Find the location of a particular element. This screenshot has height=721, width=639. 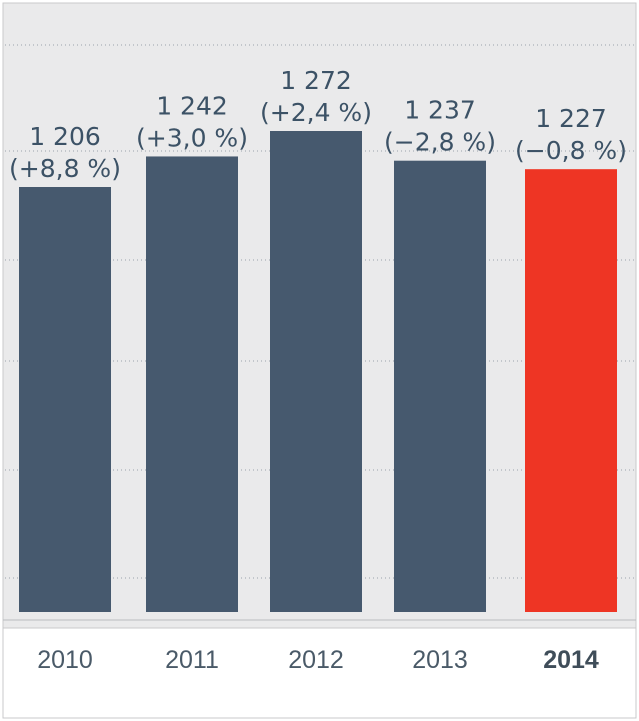

change-label-2011: (+3,0 %) is located at coordinates (192, 137).